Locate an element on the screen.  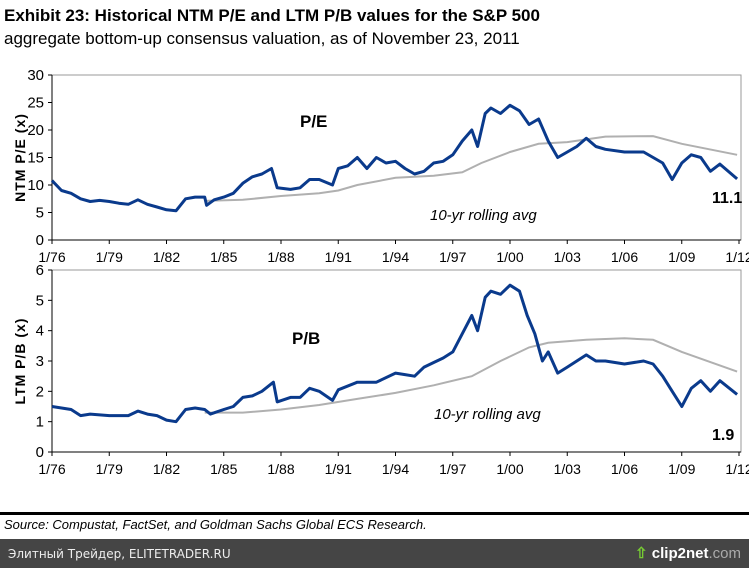
pe-y-tick-label: 20 is located at coordinates (35, 130).